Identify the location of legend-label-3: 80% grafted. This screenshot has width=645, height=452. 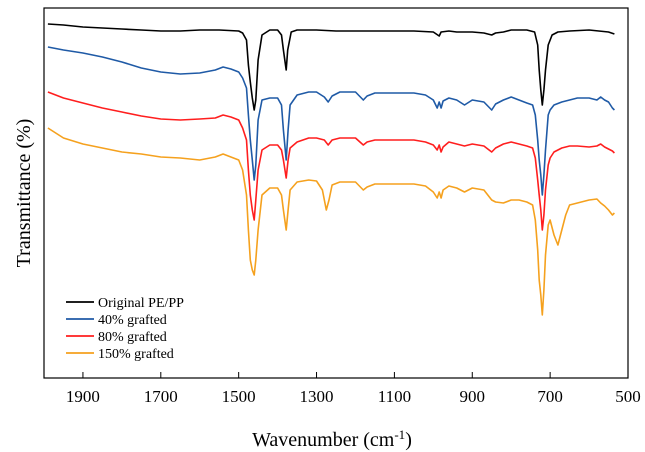
(132, 337).